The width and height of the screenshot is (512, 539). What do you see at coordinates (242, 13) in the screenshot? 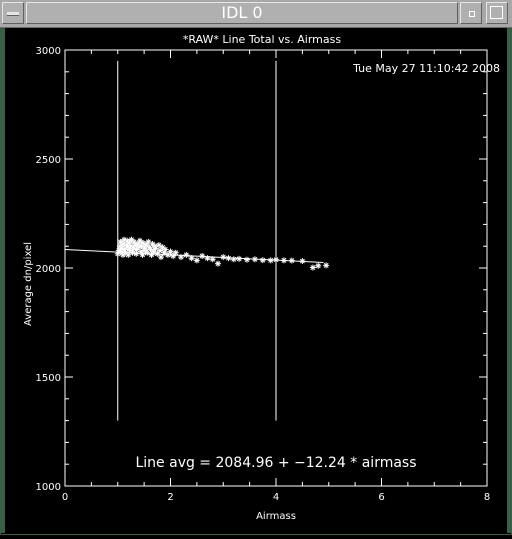
I see `window-title: IDL 0` at bounding box center [242, 13].